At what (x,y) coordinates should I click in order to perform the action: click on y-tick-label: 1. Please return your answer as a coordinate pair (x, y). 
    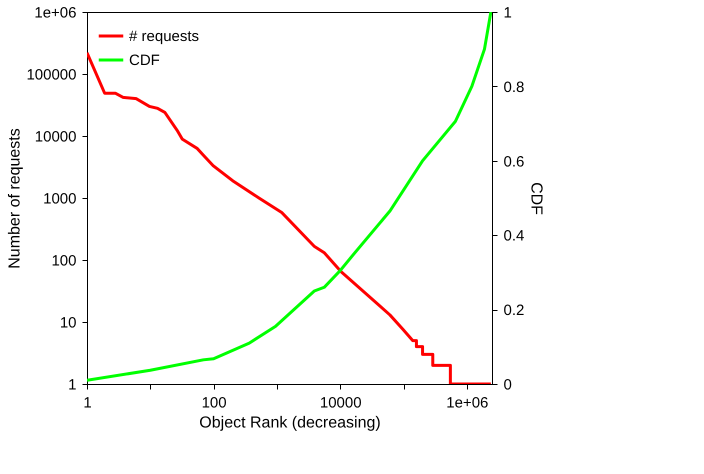
    Looking at the image, I should click on (72, 385).